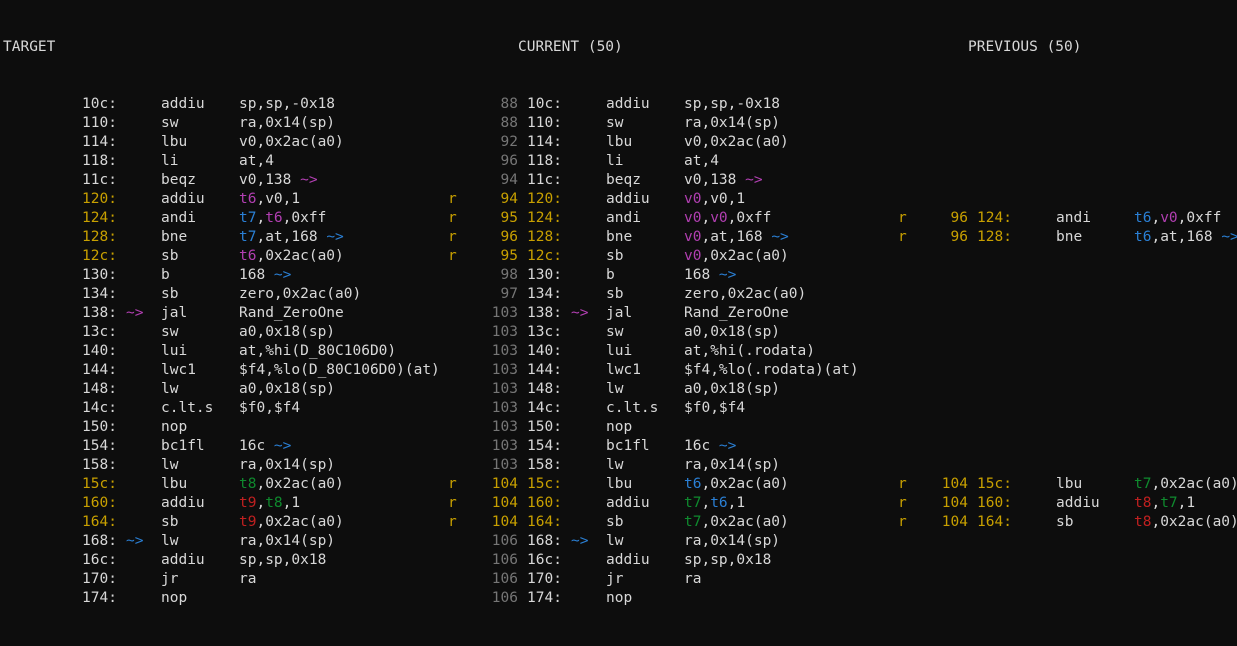 This screenshot has height=646, width=1237. Describe the element at coordinates (673, 313) in the screenshot. I see `instruction-row: 103 138: ~> jal Rand_ZeroOne` at that location.